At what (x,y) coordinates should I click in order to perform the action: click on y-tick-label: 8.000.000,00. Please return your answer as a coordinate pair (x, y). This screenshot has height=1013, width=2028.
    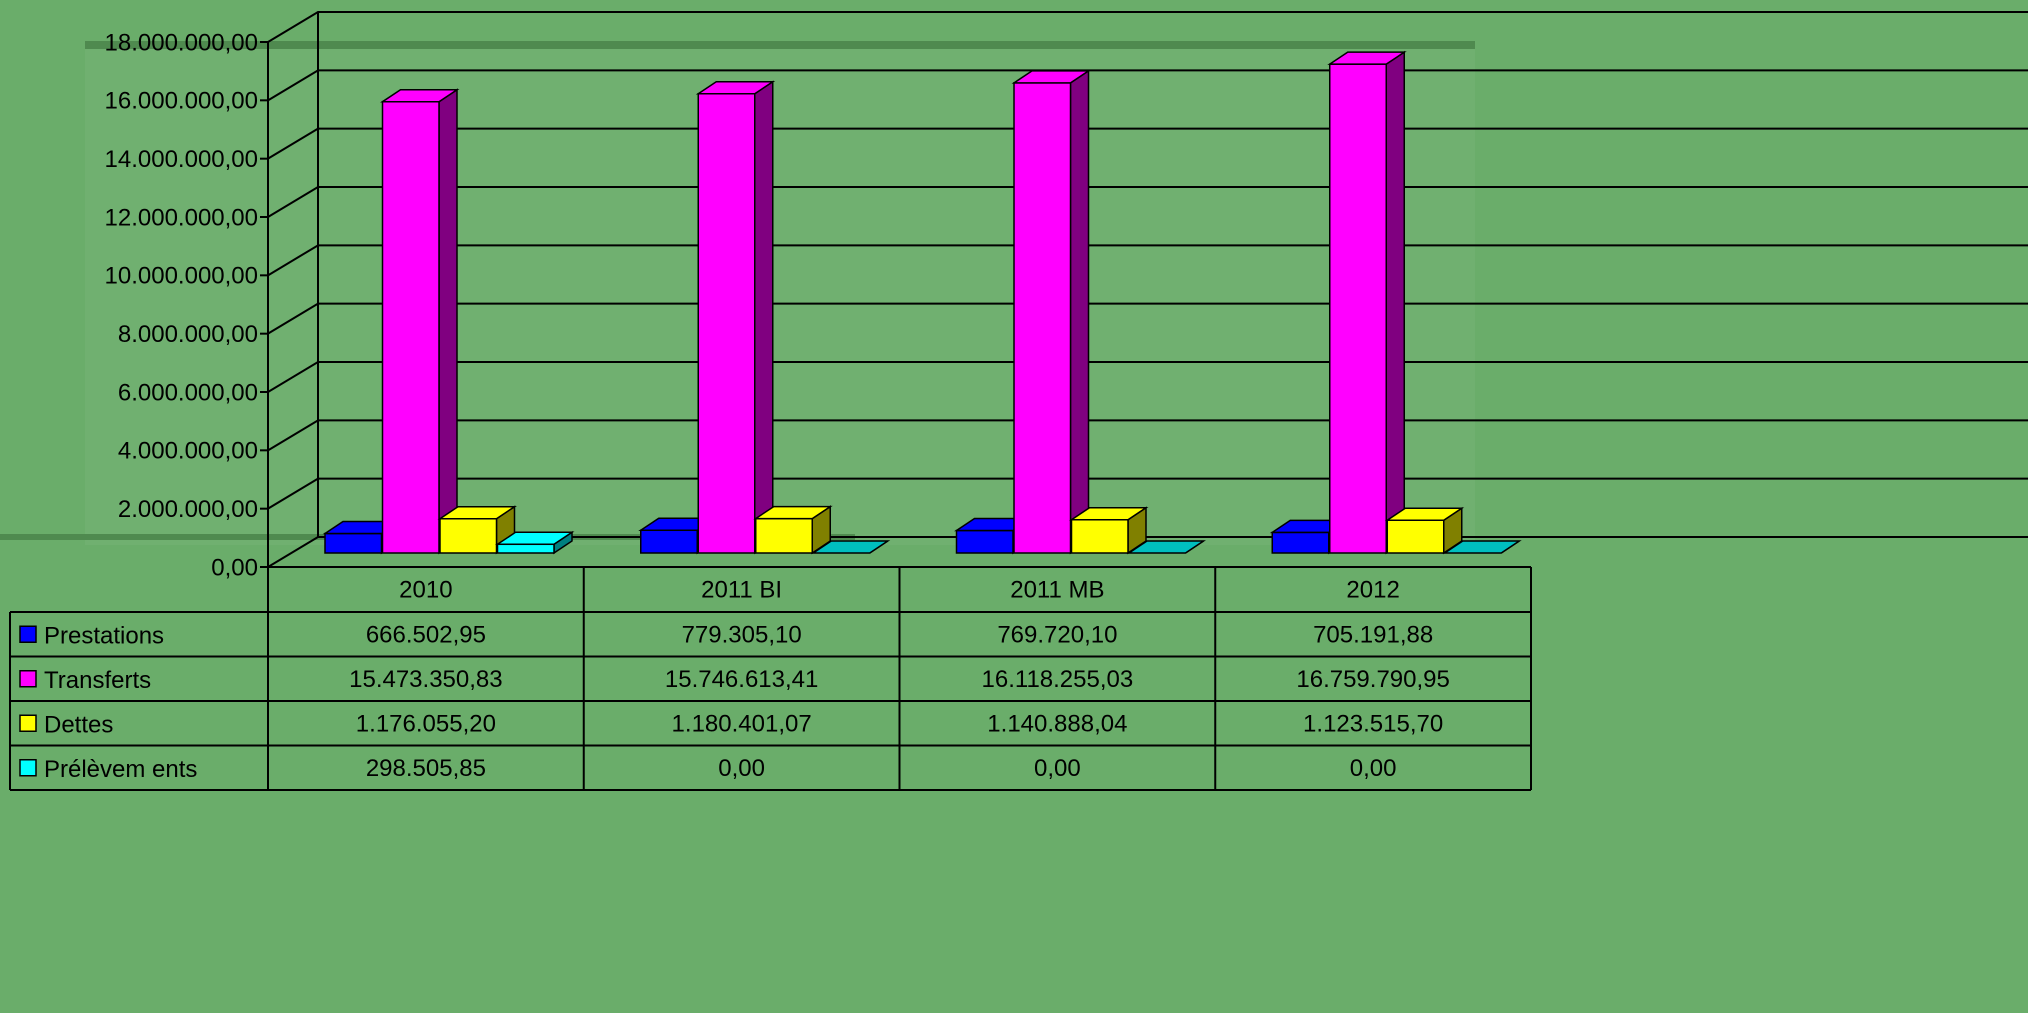
    Looking at the image, I should click on (188, 334).